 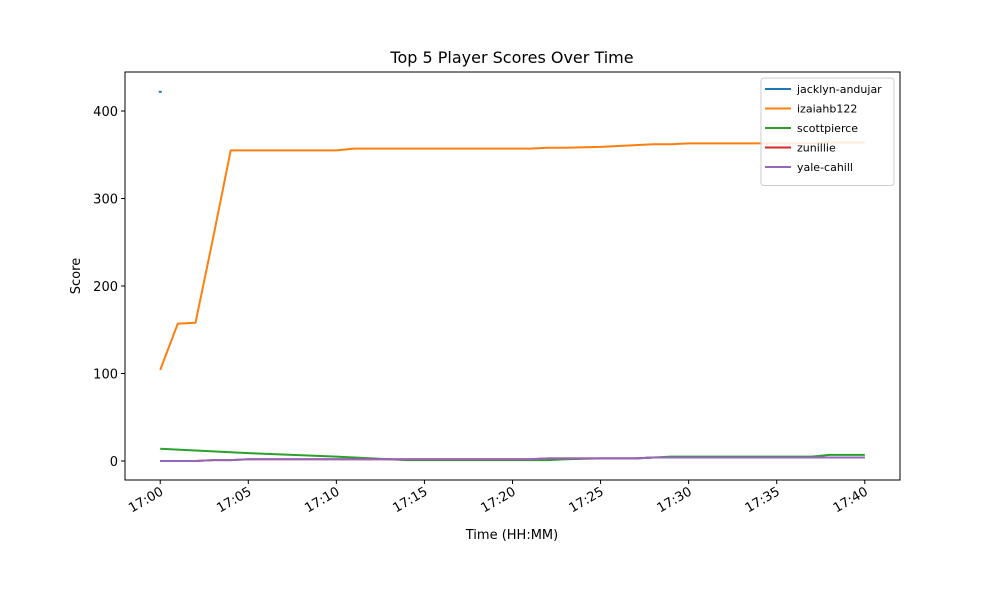 What do you see at coordinates (827, 109) in the screenshot?
I see `legend-label: izaiahb122` at bounding box center [827, 109].